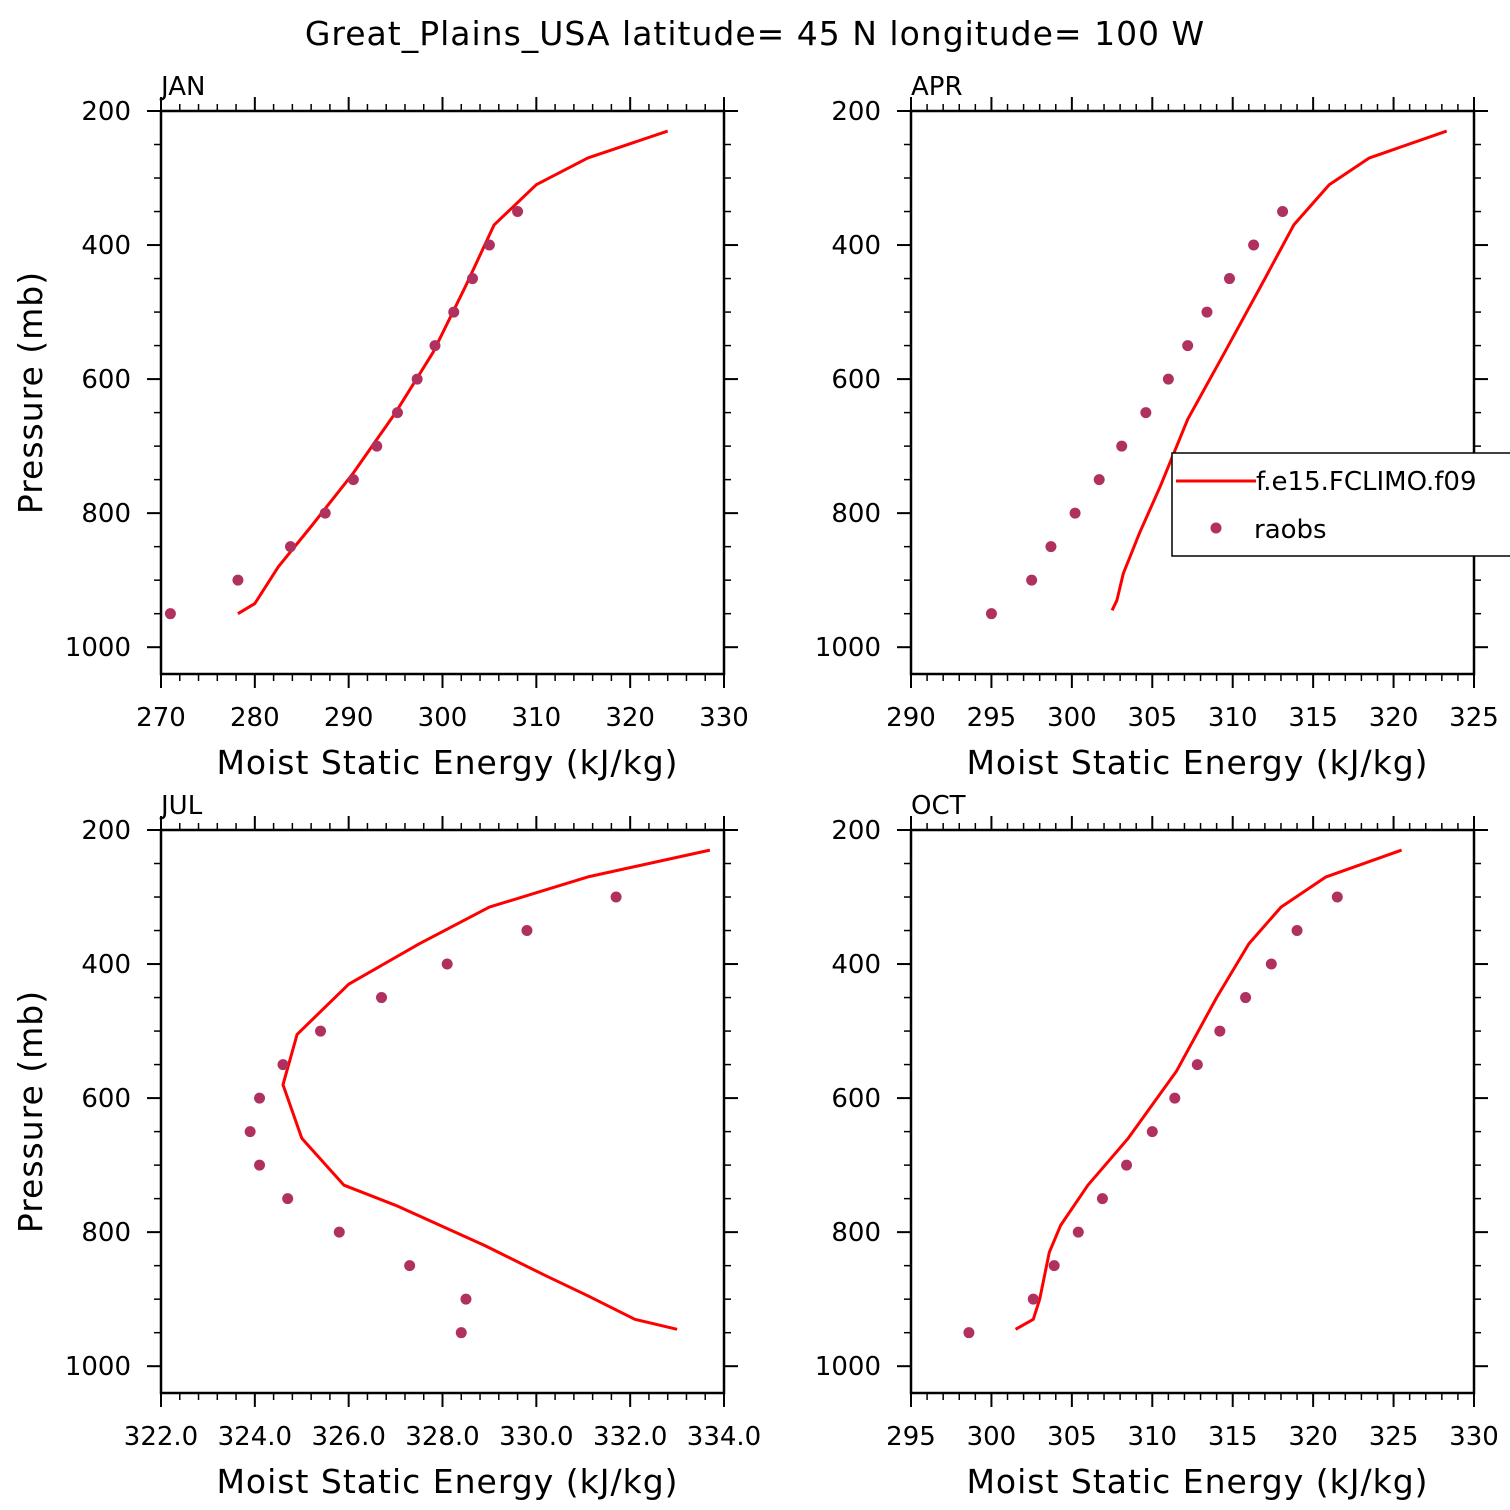 The height and width of the screenshot is (1510, 1510). What do you see at coordinates (1216, 528) in the screenshot?
I see `legend-marker-swatch` at bounding box center [1216, 528].